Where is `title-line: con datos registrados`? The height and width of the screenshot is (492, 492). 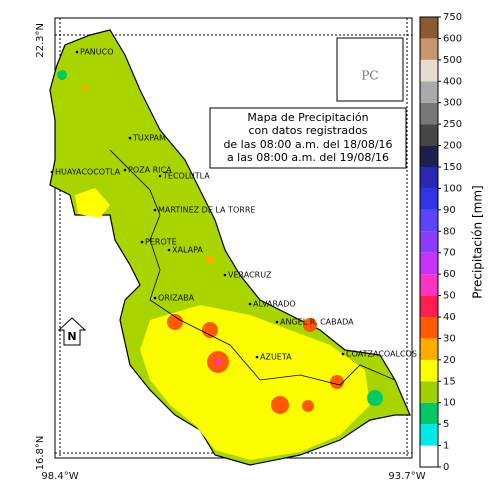
title-line: con datos registrados is located at coordinates (307, 130).